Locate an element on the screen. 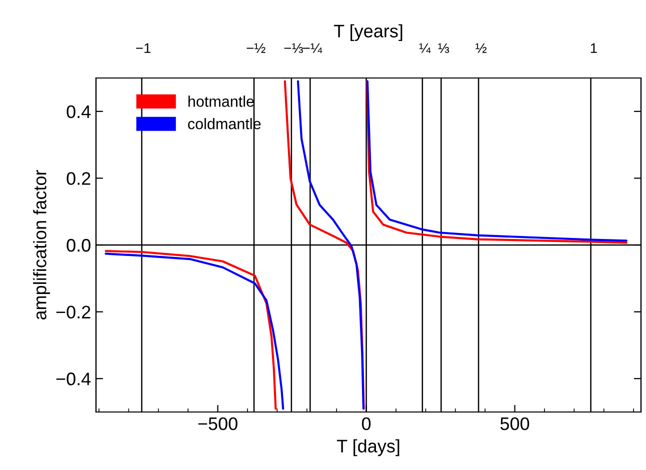  x-tick-label: 500 is located at coordinates (515, 423).